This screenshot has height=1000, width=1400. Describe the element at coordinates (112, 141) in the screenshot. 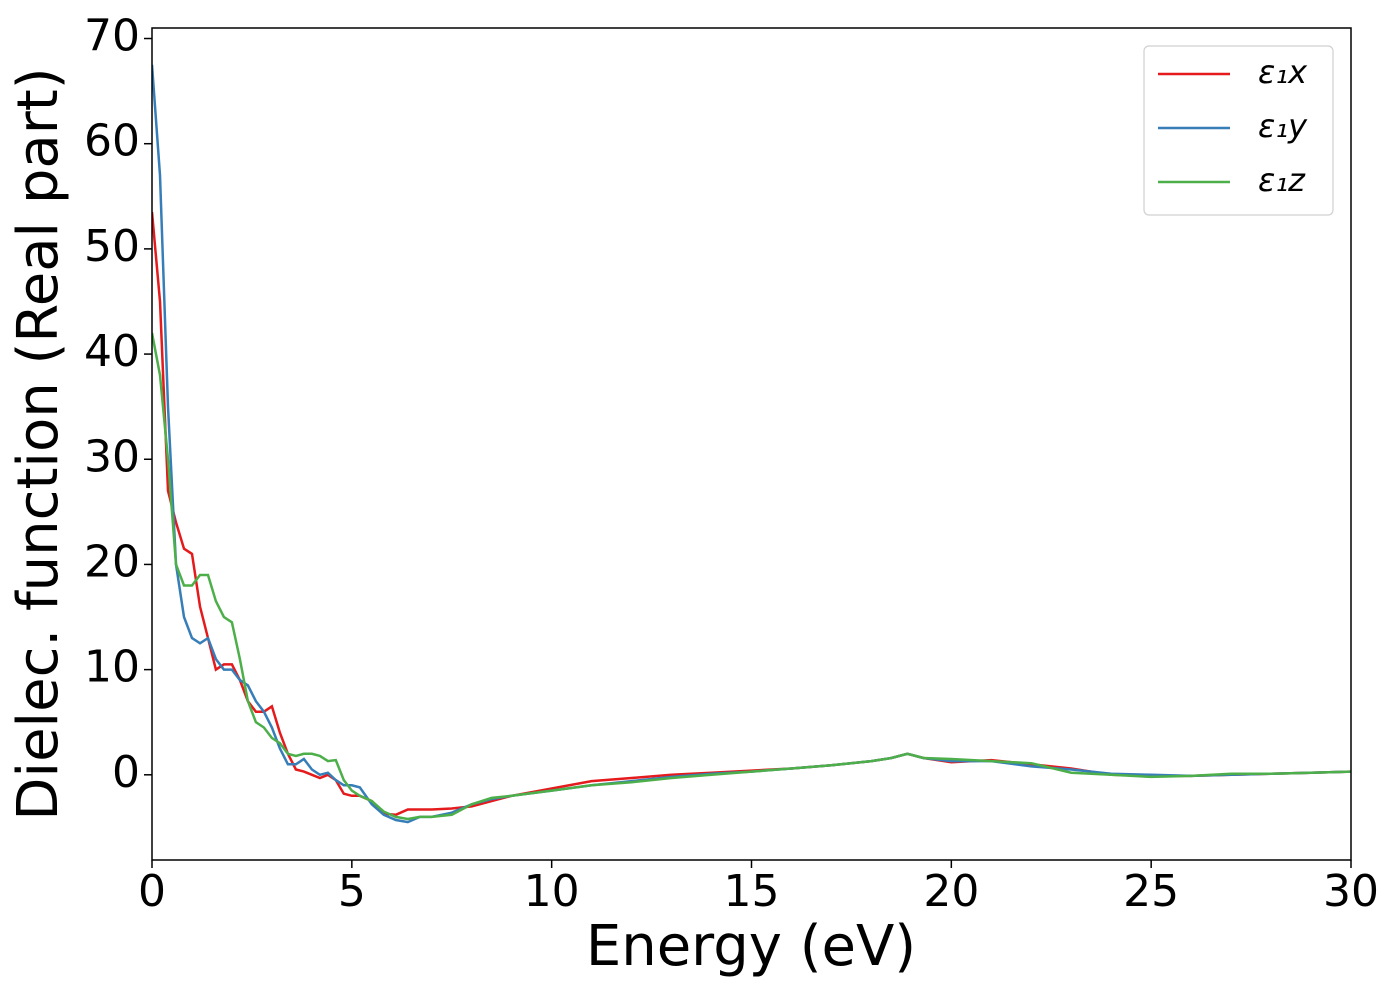

I see `y-tick-label: 60` at that location.